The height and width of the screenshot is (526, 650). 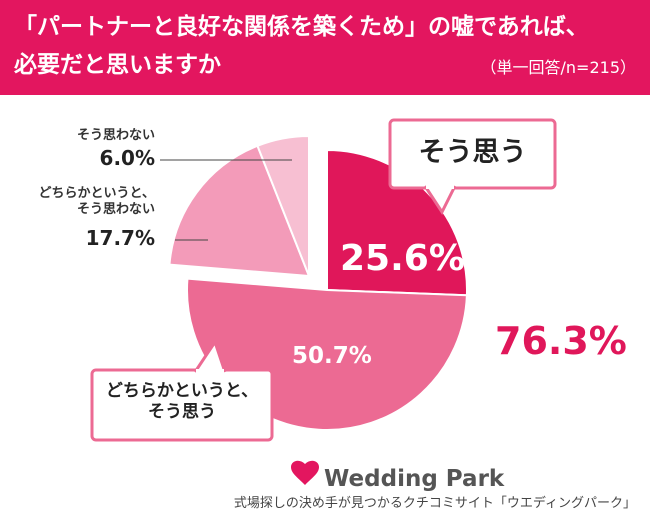 What do you see at coordinates (182, 402) in the screenshot?
I see `category-label: どちらかというと、 そう思う` at bounding box center [182, 402].